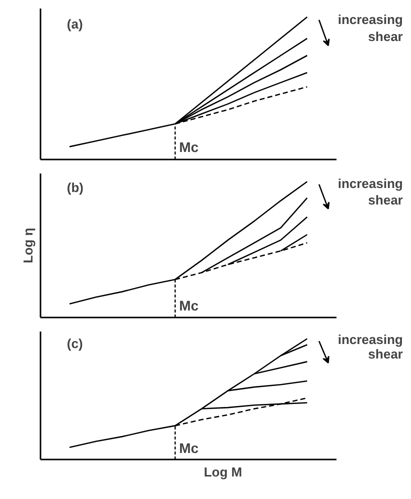  Describe the element at coordinates (74, 343) in the screenshot. I see `annotation: (c)` at that location.